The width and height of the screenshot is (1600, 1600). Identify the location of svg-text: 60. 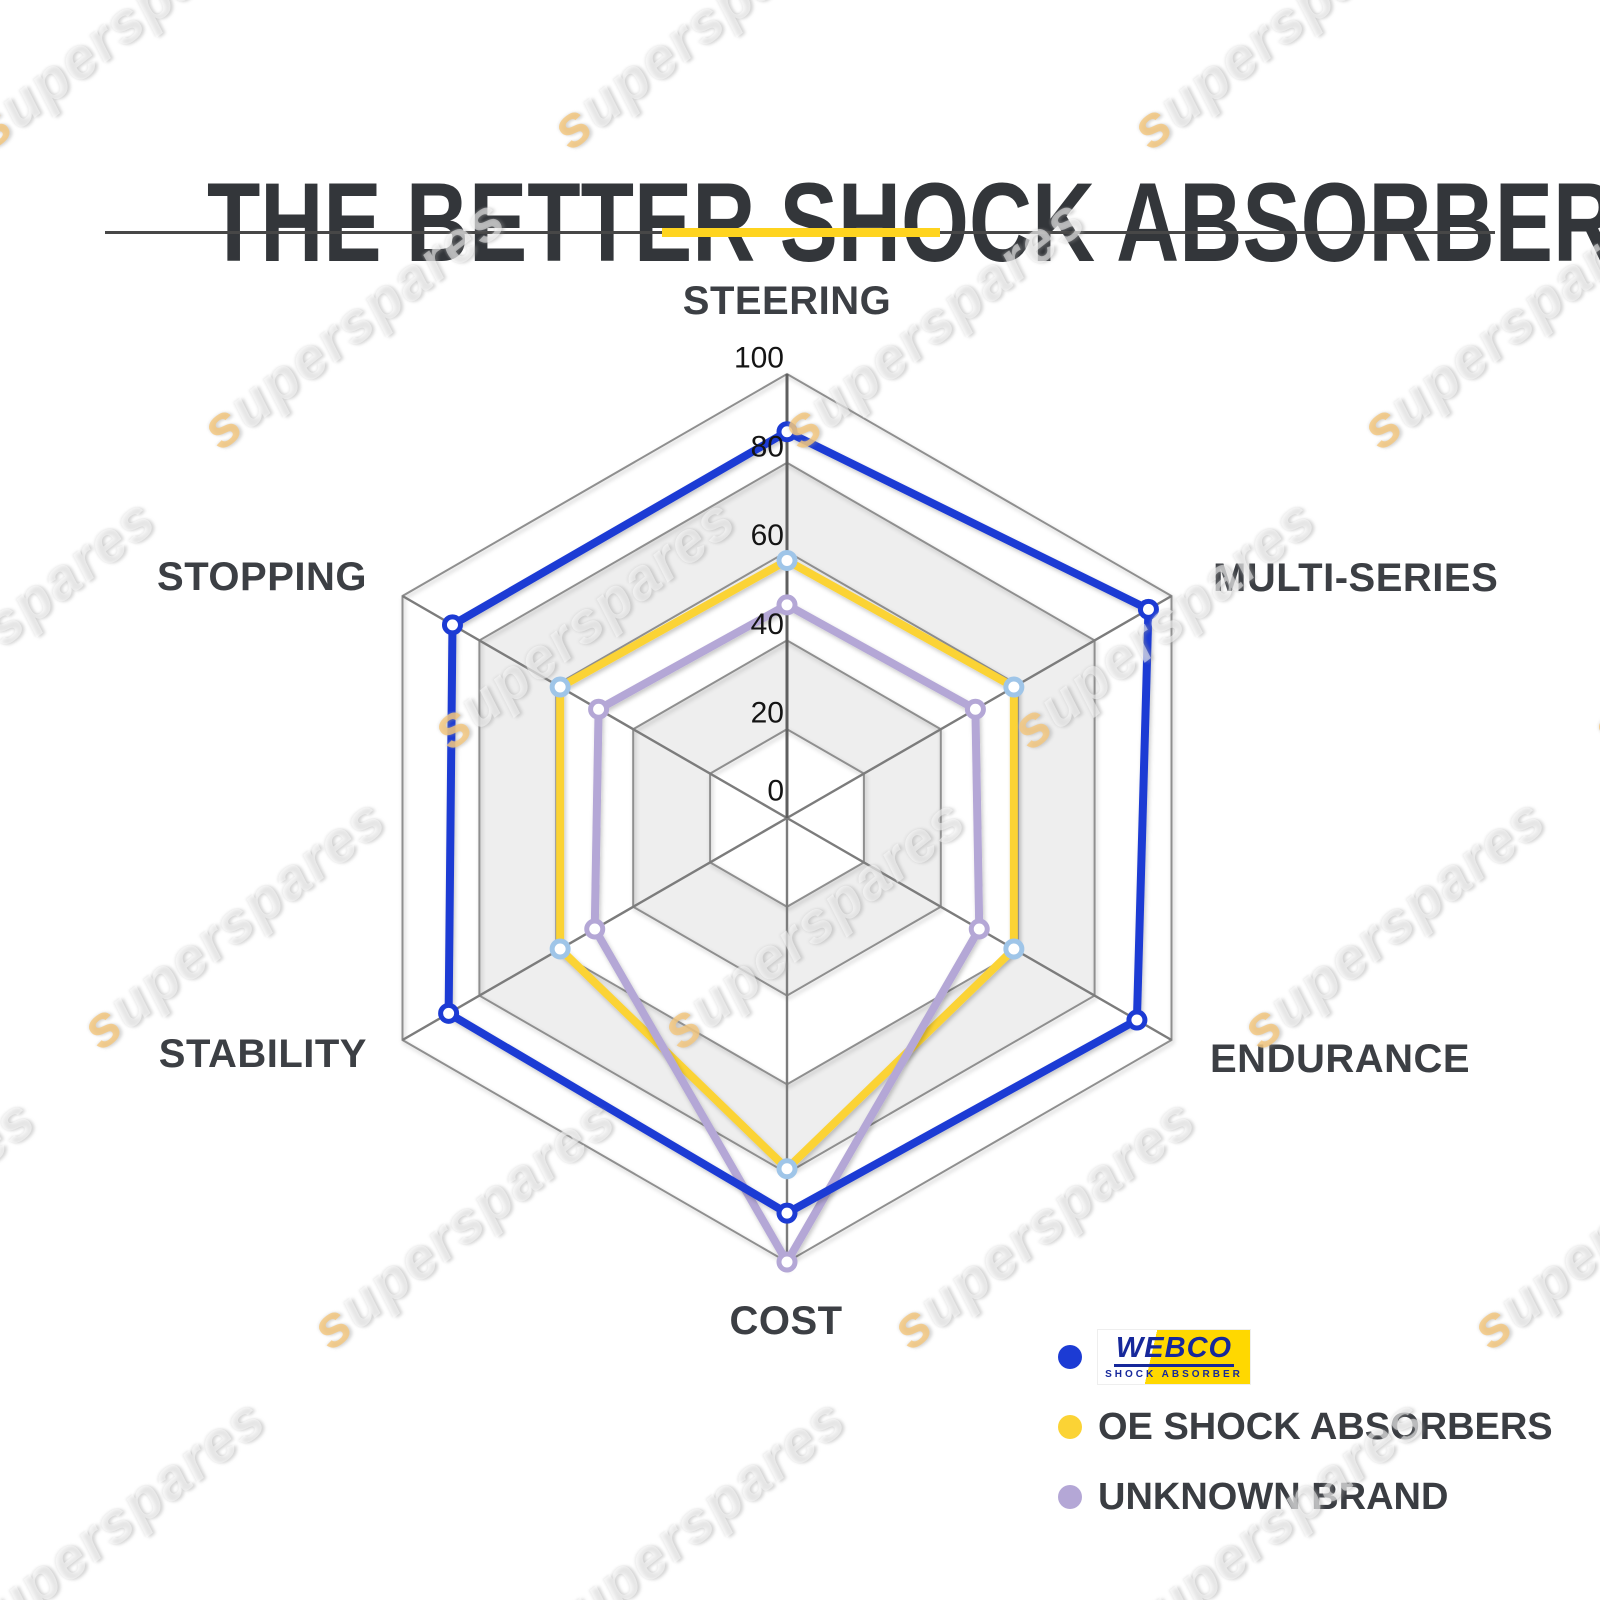
(767, 535).